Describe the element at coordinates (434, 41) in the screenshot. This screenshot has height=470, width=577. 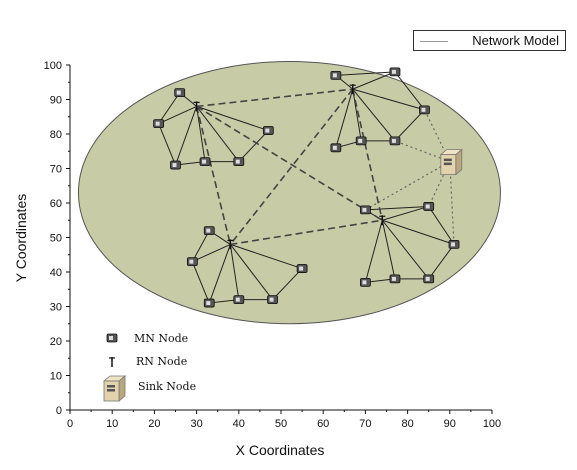
I see `legend-line-sample` at that location.